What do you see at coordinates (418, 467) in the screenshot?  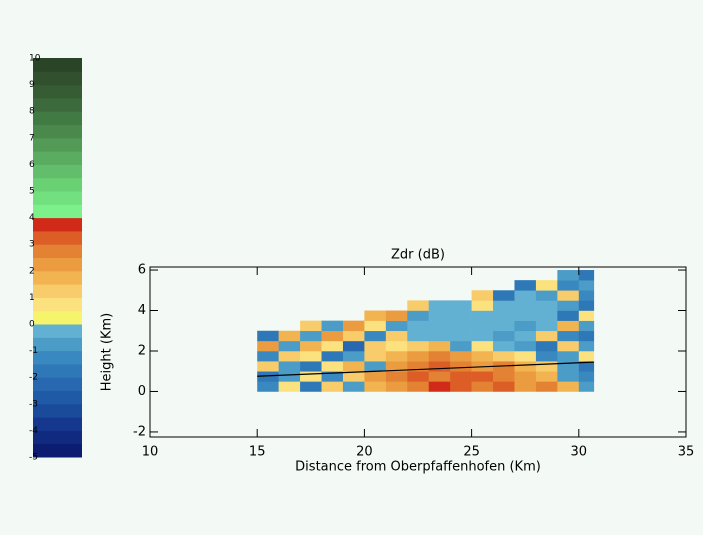 I see `x-axis-label: Distance from Oberpfaffenhofen (Km)` at bounding box center [418, 467].